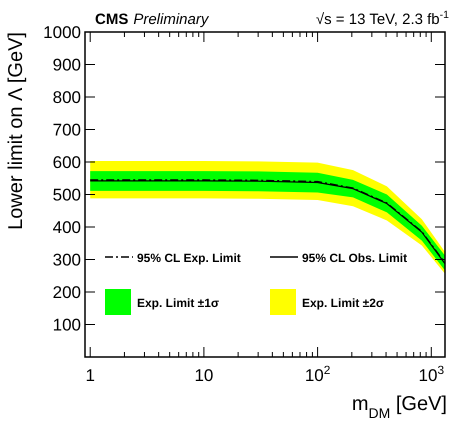 This screenshot has width=453, height=422. I want to click on y-tick-label: 800, so click(66, 97).